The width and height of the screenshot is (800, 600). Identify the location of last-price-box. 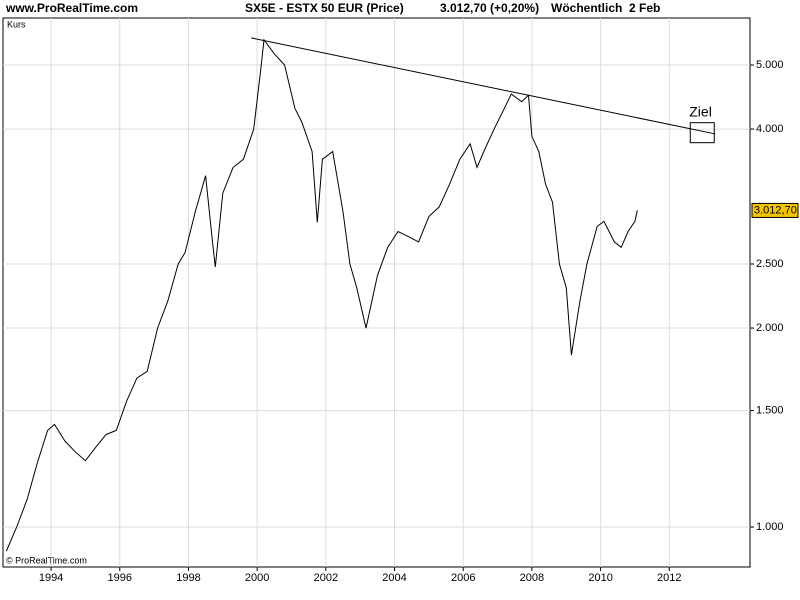
(775, 210).